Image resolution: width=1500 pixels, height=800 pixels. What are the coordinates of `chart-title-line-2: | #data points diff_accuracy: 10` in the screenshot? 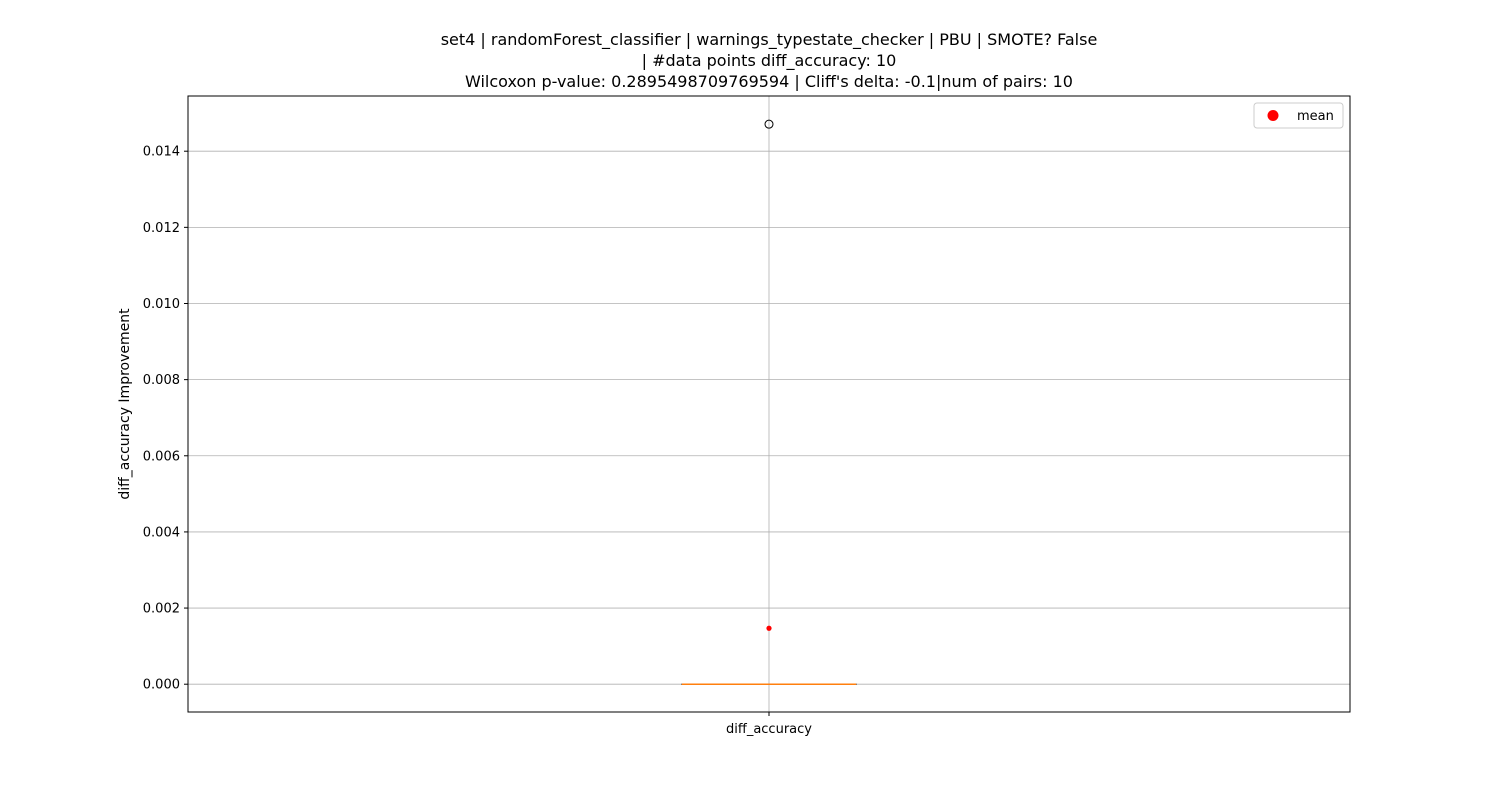 It's located at (769, 60).